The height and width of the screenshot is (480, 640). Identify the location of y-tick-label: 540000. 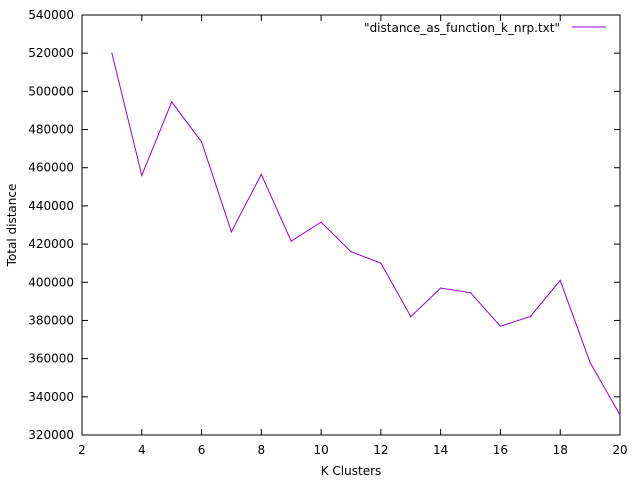
(51, 15).